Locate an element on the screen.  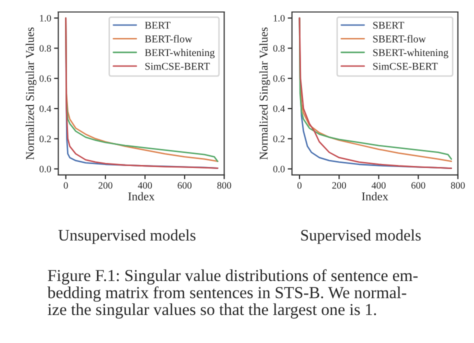
legend-label: SBERT-flow is located at coordinates (399, 38).